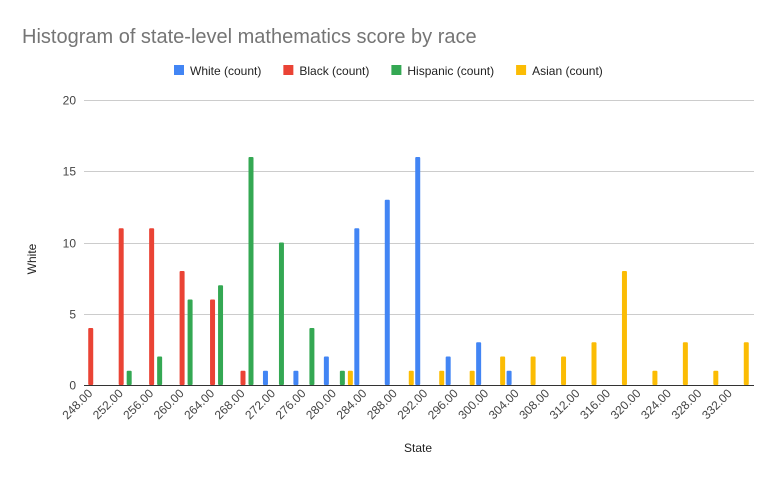 The height and width of the screenshot is (480, 777). I want to click on legend-item: Hispanic (count), so click(442, 71).